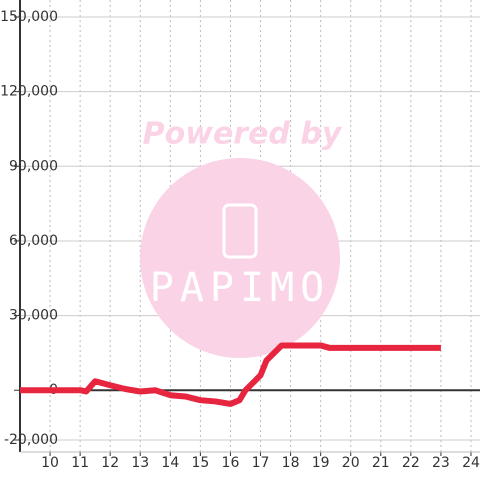 This screenshot has width=480, height=480. What do you see at coordinates (351, 463) in the screenshot?
I see `x-tick-label: 20` at bounding box center [351, 463].